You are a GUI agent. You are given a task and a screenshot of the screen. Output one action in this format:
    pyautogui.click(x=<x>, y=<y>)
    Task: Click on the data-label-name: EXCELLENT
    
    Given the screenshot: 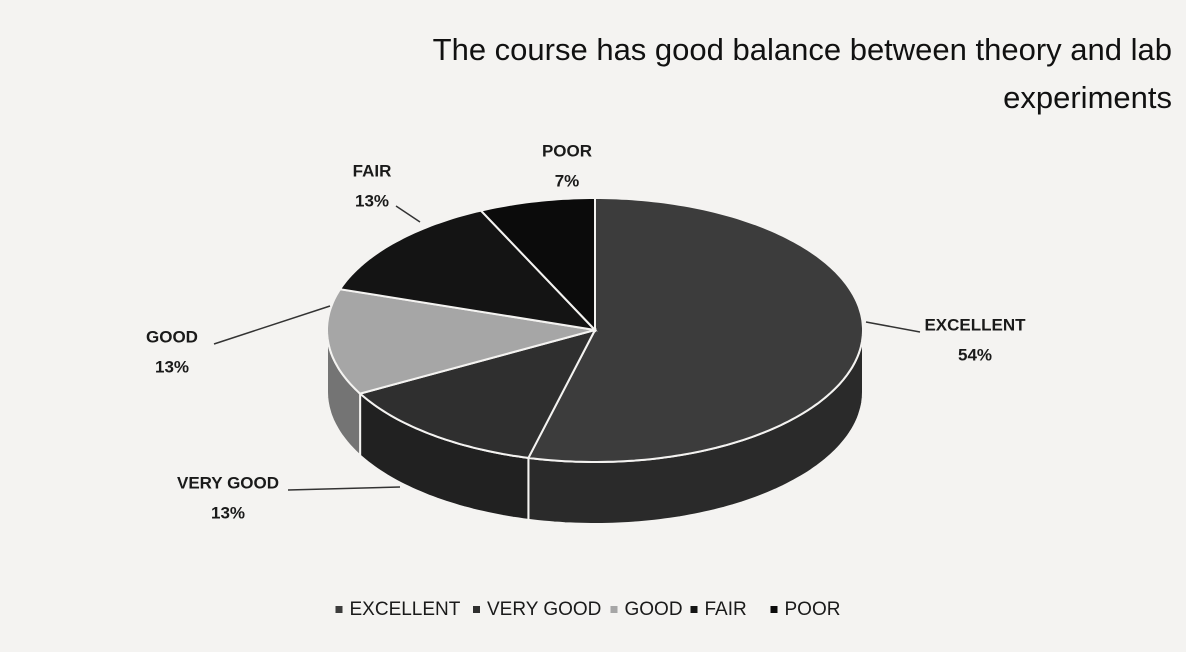 What is the action you would take?
    pyautogui.click(x=975, y=324)
    